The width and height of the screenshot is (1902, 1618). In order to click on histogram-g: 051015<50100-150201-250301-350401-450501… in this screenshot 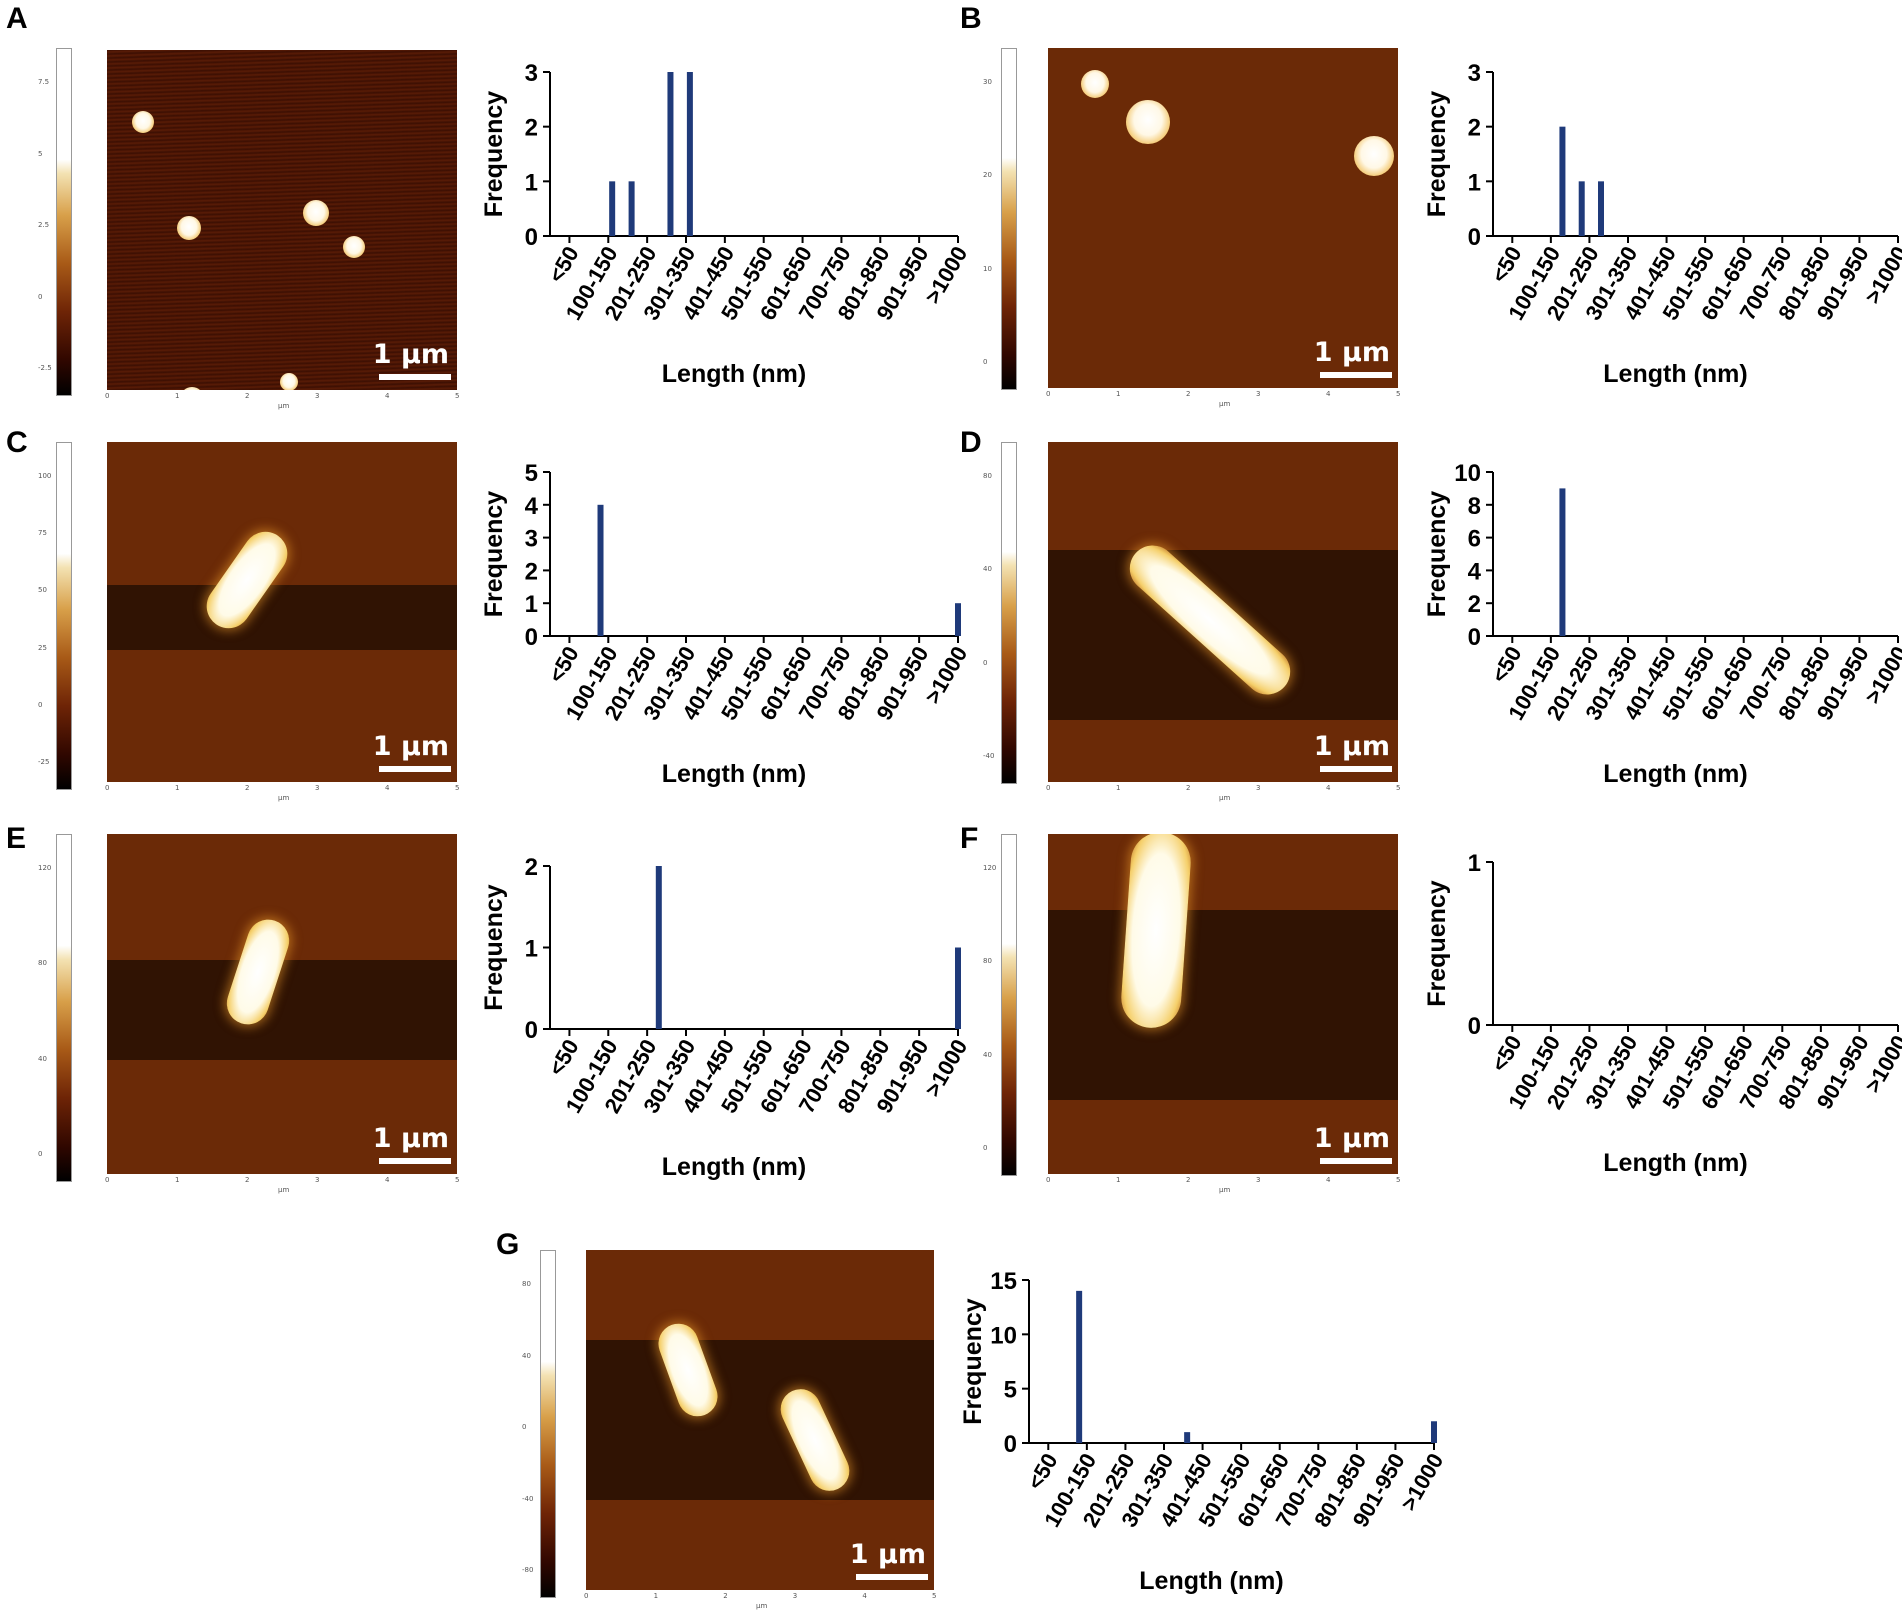, I will do `click(1203, 1431)`.